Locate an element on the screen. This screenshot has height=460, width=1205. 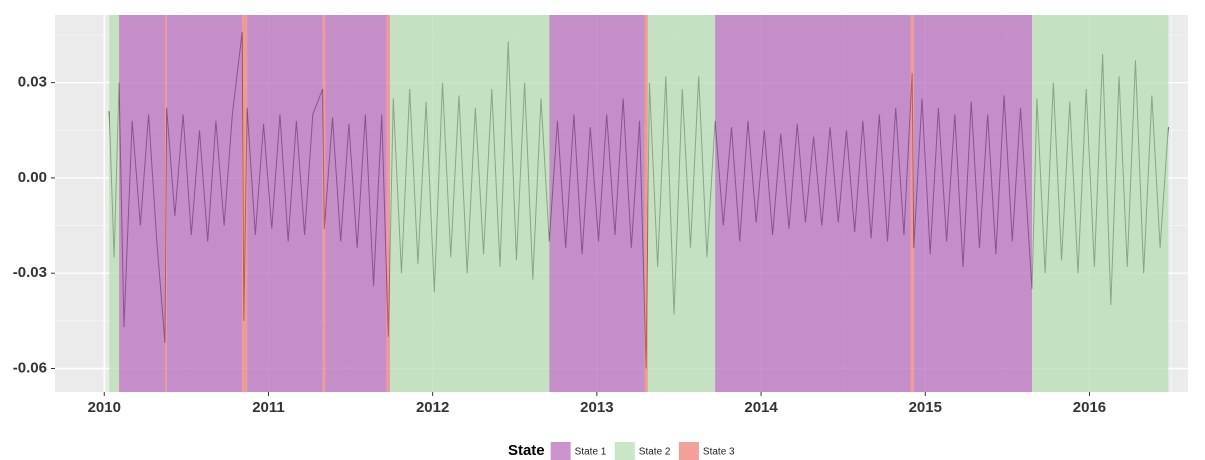
x-tick-label: 2014 is located at coordinates (761, 407).